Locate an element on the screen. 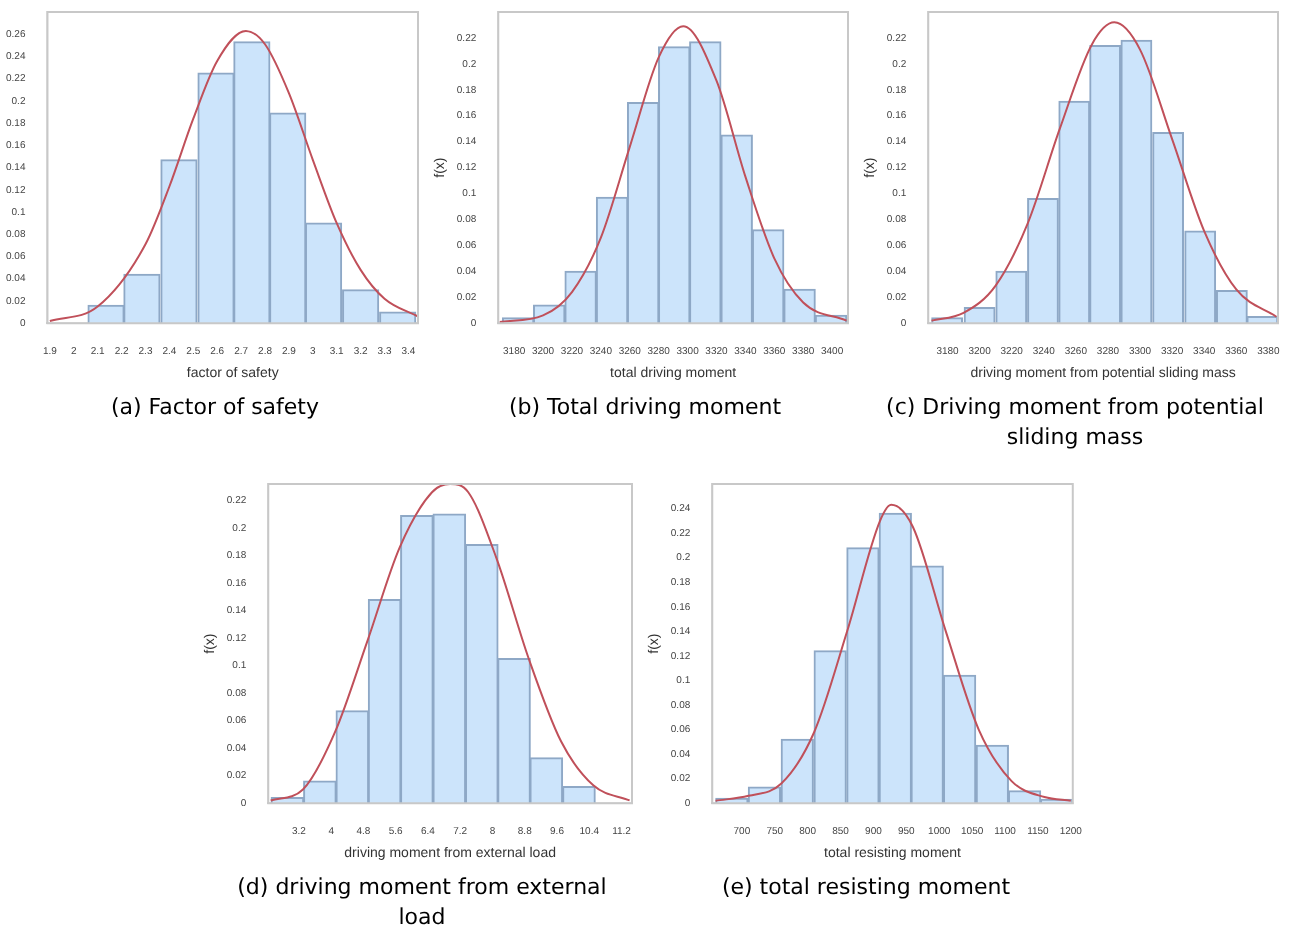 The height and width of the screenshot is (926, 1290). text: (e) total resisting moment is located at coordinates (866, 887).